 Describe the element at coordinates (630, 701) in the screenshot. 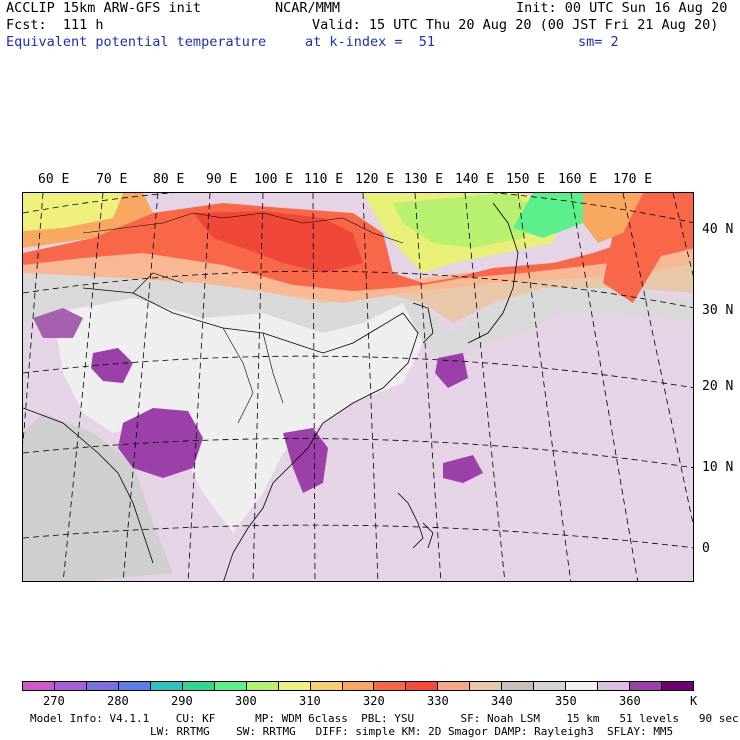

I see `colorbar-tick-label: 360` at that location.